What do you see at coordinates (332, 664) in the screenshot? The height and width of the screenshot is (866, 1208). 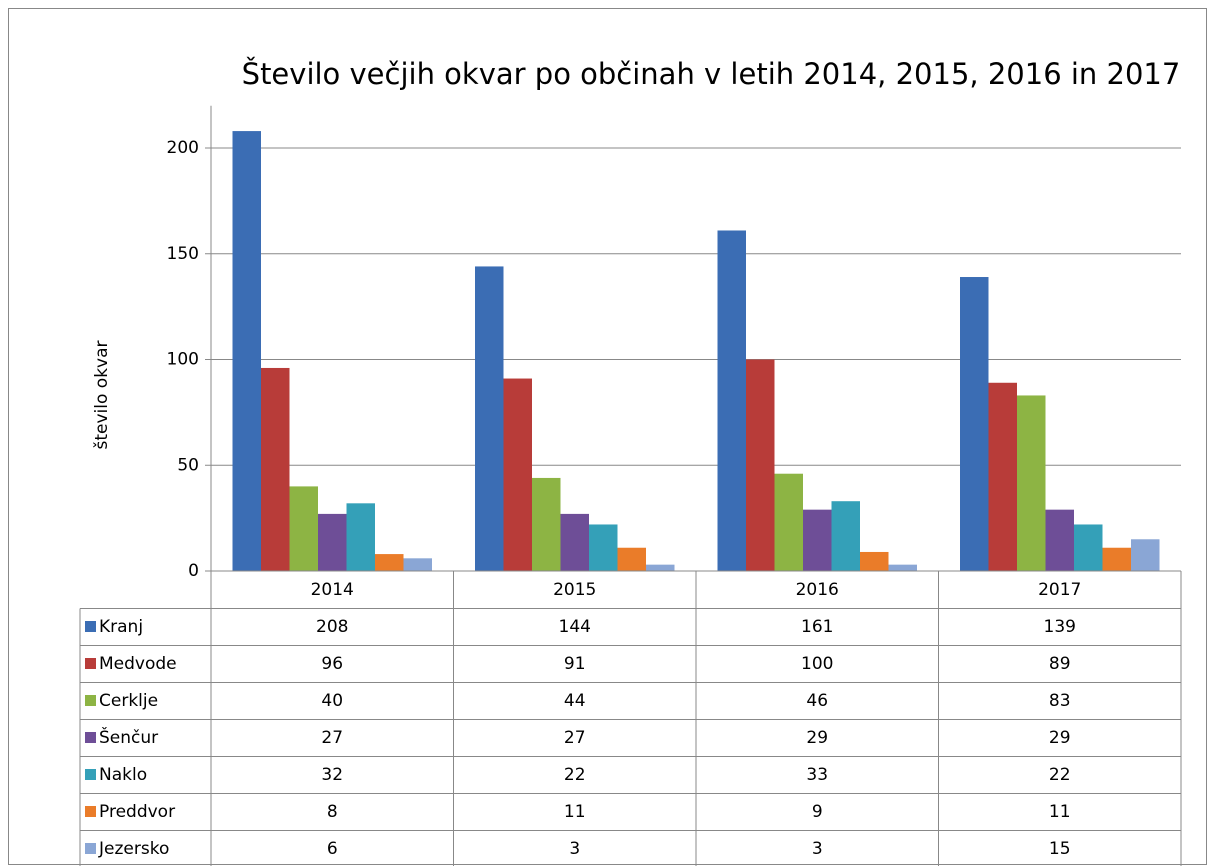 I see `table-cell: 96` at bounding box center [332, 664].